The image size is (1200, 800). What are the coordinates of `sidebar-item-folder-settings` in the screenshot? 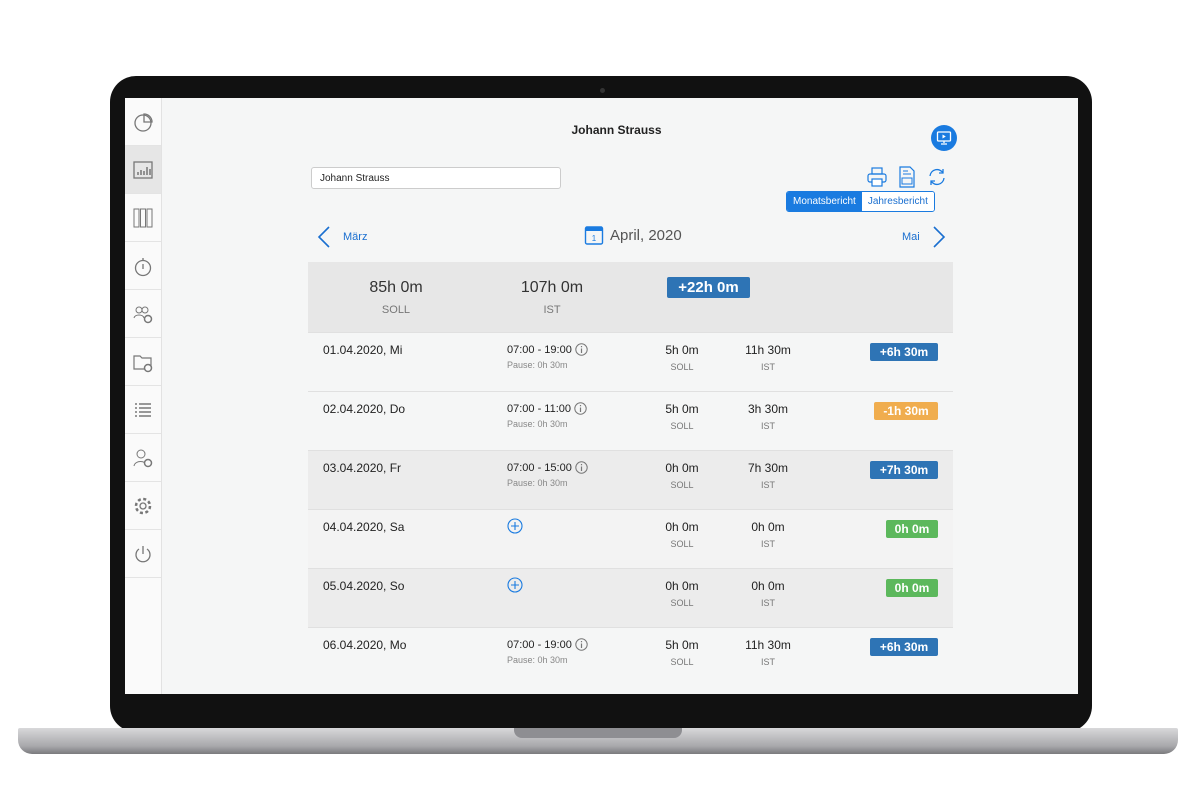 It's located at (143, 362).